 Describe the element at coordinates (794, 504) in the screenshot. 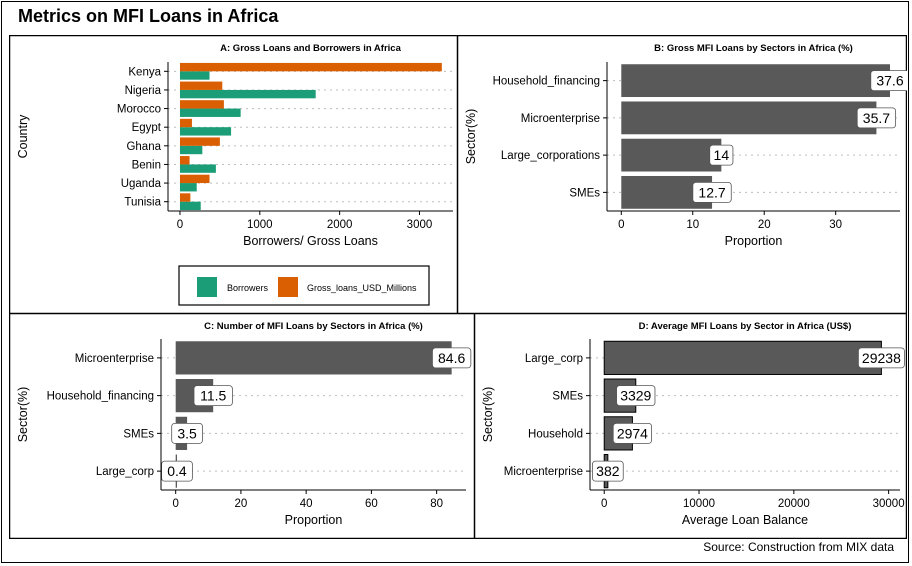

I see `x-tick-label: 20000` at that location.